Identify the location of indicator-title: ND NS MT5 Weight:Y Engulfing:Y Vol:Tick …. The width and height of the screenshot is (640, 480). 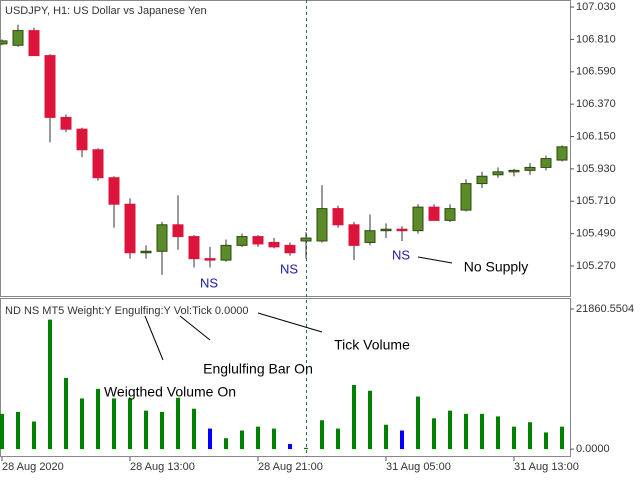
(127, 311).